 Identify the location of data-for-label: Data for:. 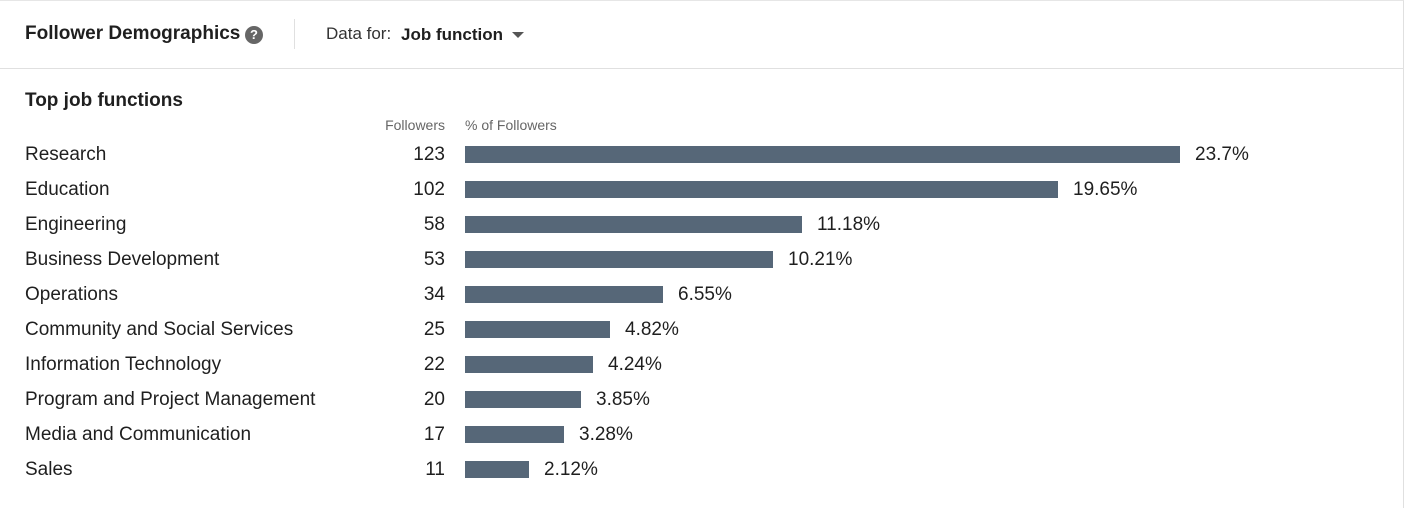
(359, 33).